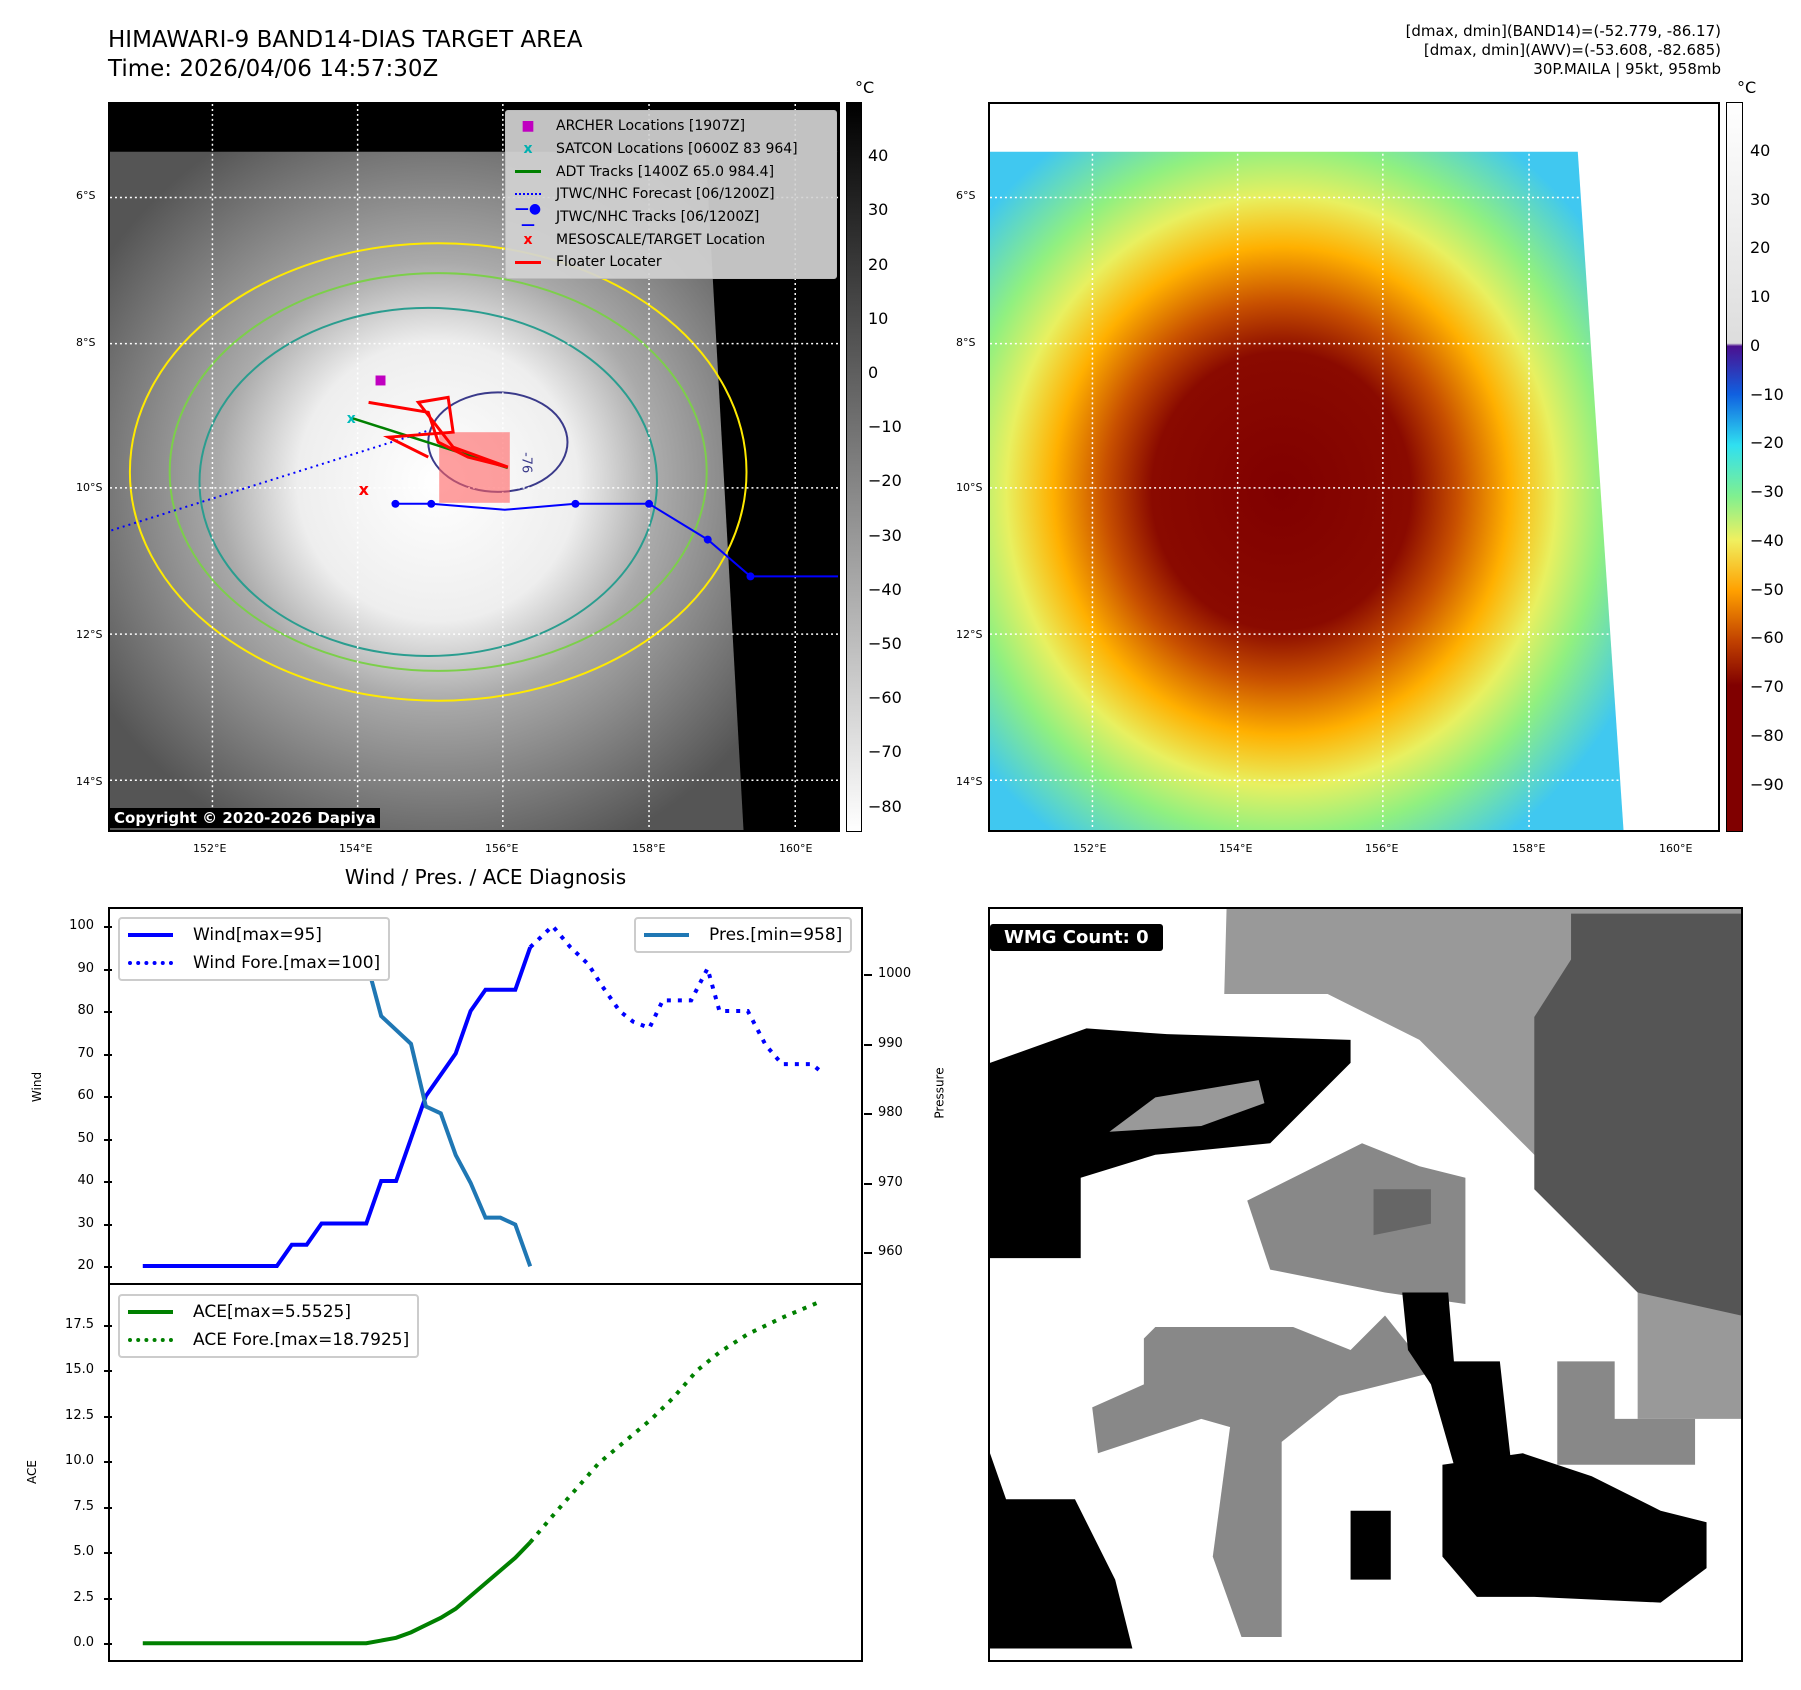 The image size is (1801, 1690). What do you see at coordinates (79, 1415) in the screenshot?
I see `axis-tick: 12.5` at bounding box center [79, 1415].